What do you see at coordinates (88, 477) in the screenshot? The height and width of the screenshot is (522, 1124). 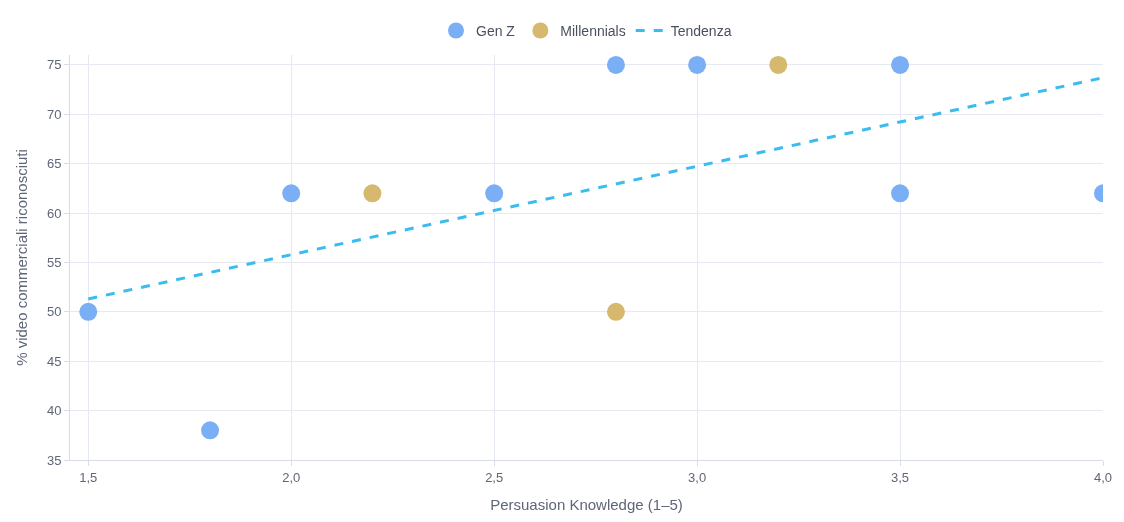 I see `x-tick-label: 1,5` at bounding box center [88, 477].